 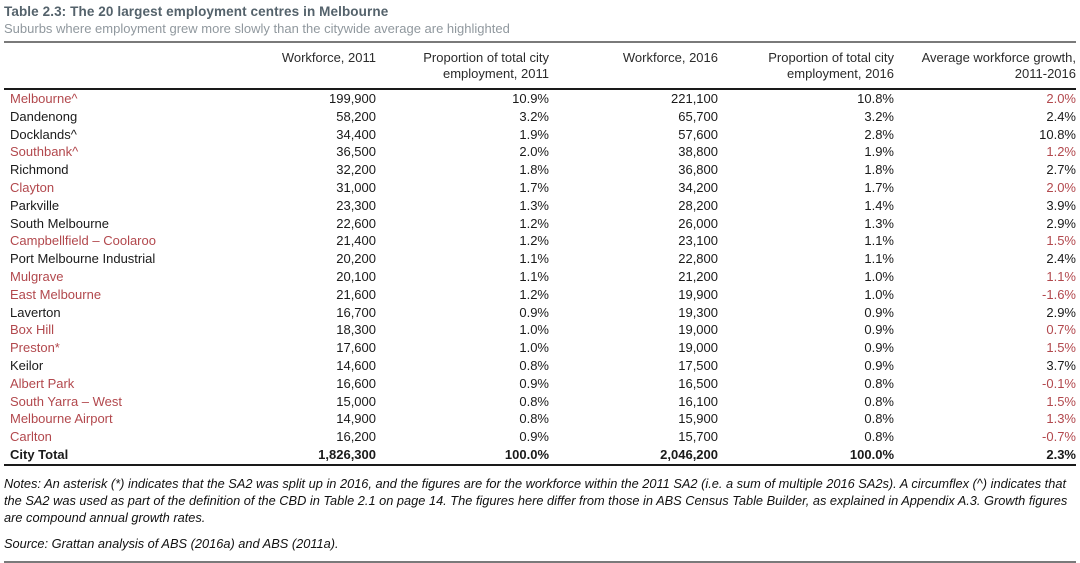 What do you see at coordinates (698, 259) in the screenshot?
I see `workforce-2016-cell: 22,800` at bounding box center [698, 259].